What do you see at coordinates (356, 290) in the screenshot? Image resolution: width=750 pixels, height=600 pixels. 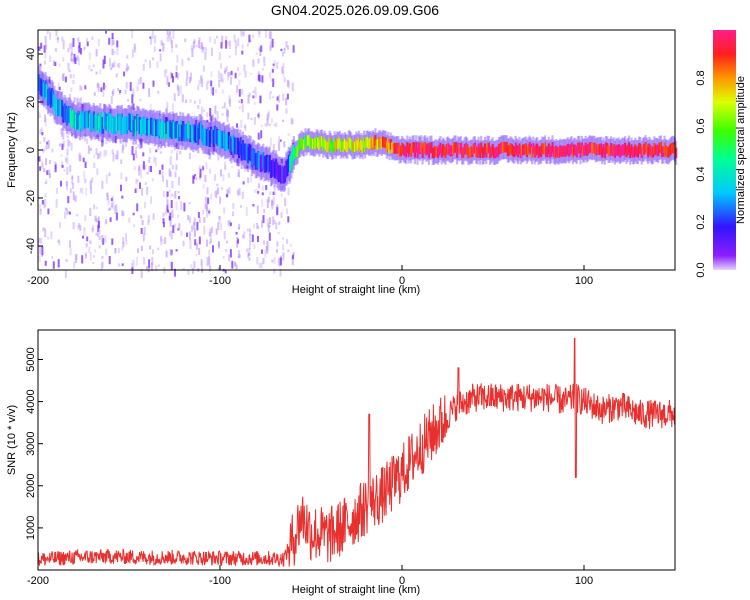 I see `spectrogram-x-axis-title: Height of straight line (km)` at bounding box center [356, 290].